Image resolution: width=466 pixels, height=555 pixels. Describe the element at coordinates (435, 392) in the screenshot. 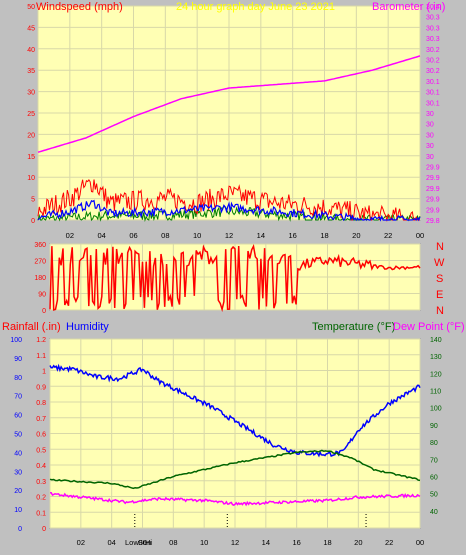

I see `temperature-tick-label: 110` at that location.